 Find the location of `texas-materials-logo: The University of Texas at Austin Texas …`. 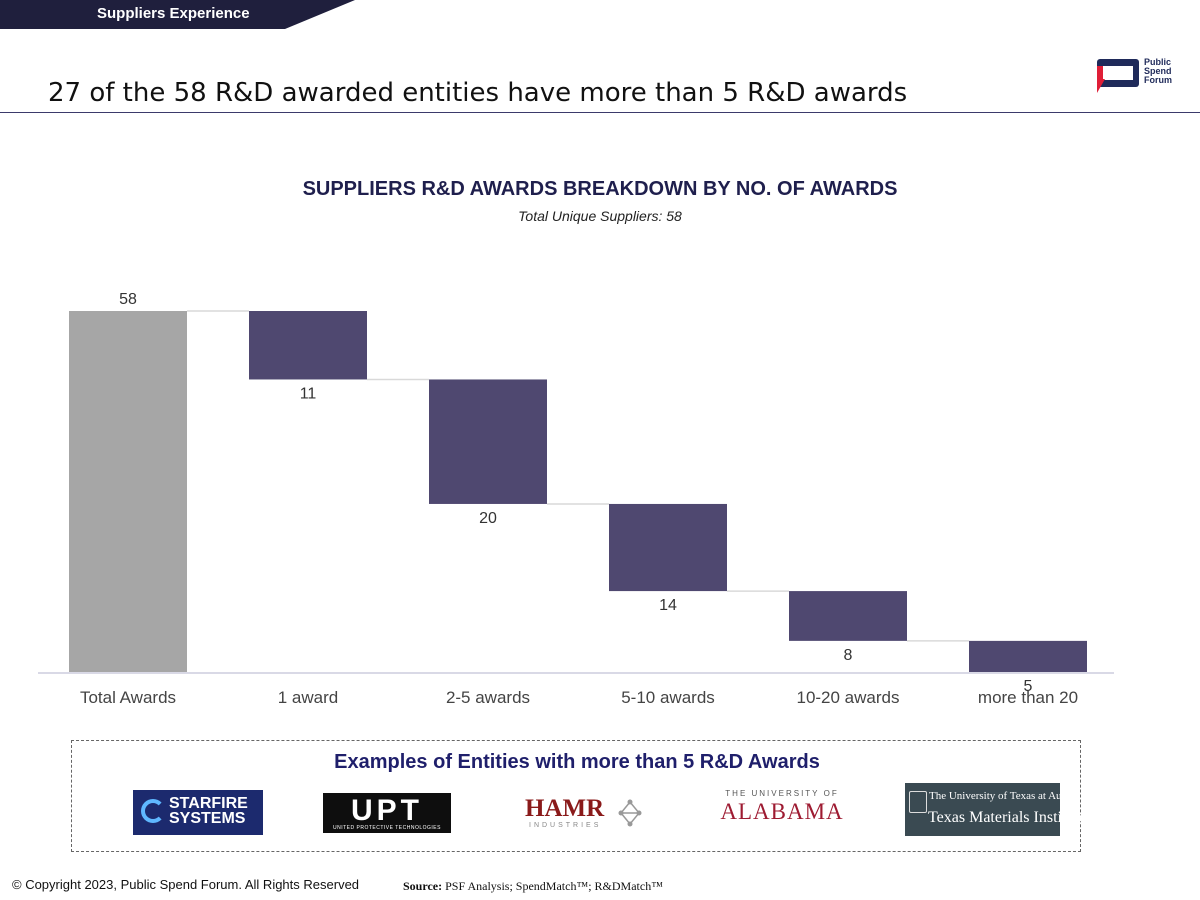

texas-materials-logo: The University of Texas at Austin Texas … is located at coordinates (995, 809).